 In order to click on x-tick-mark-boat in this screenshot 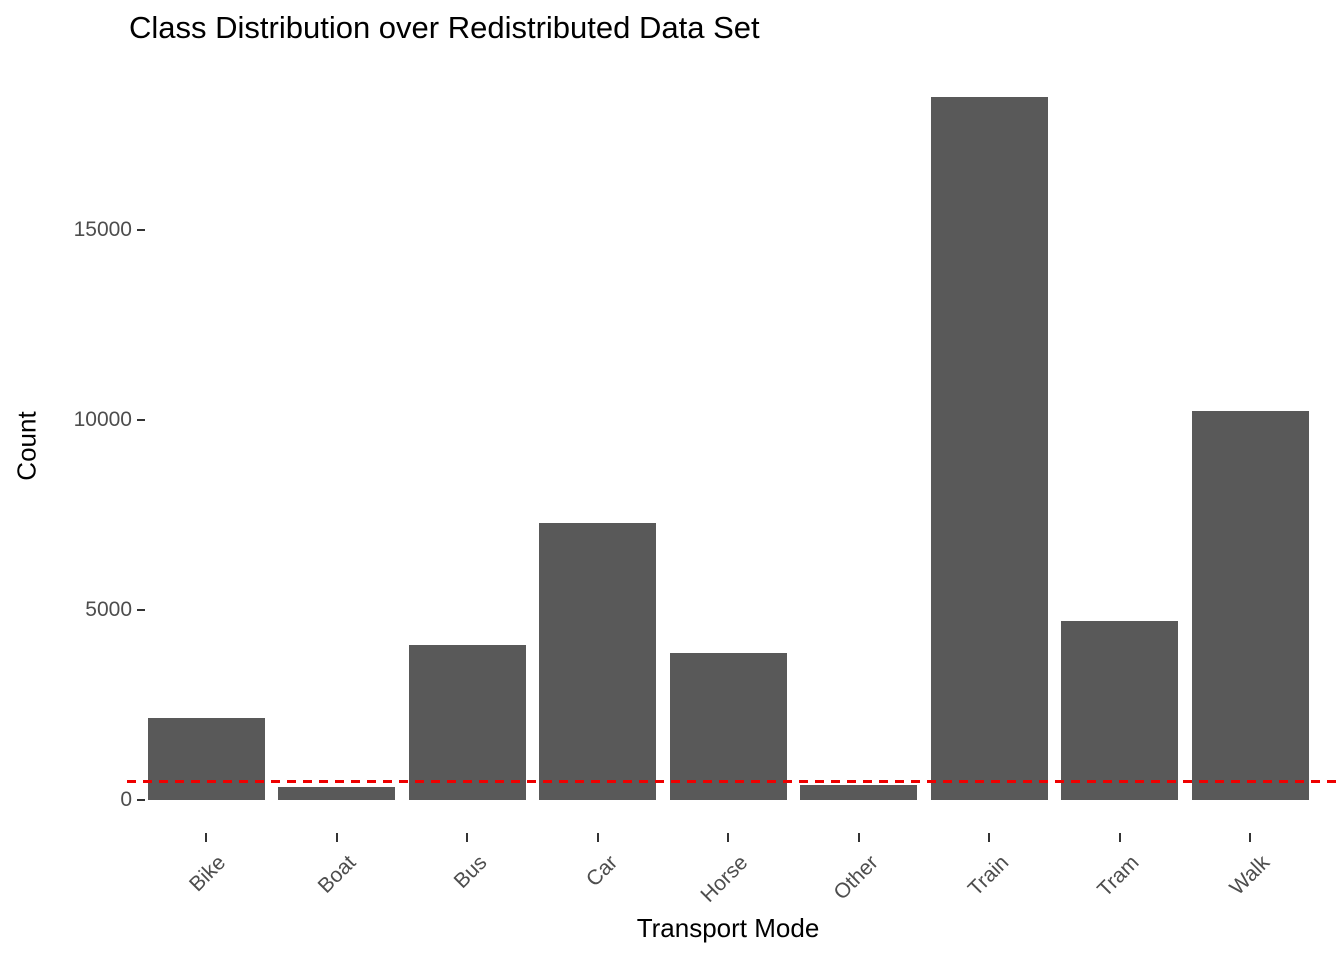, I will do `click(336, 837)`.